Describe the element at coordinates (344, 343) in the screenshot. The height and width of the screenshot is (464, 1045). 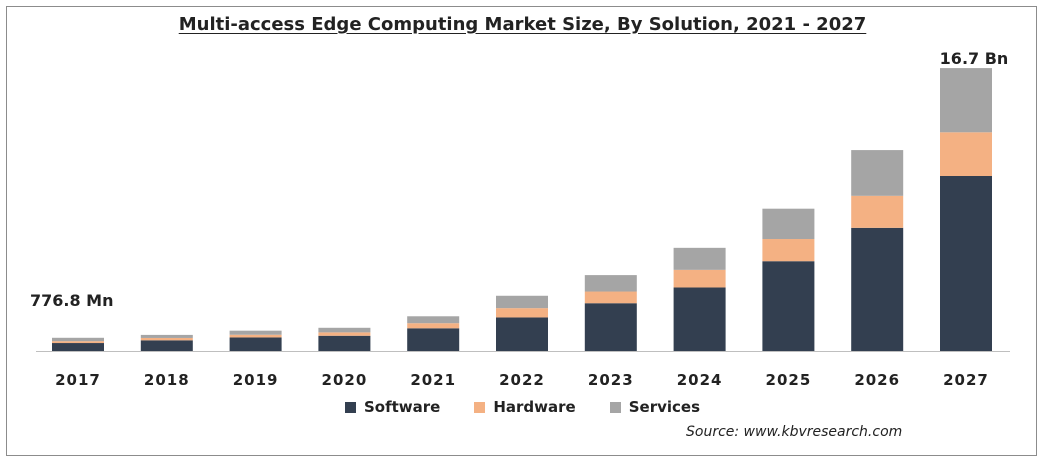
I see `bar-software-2020` at that location.